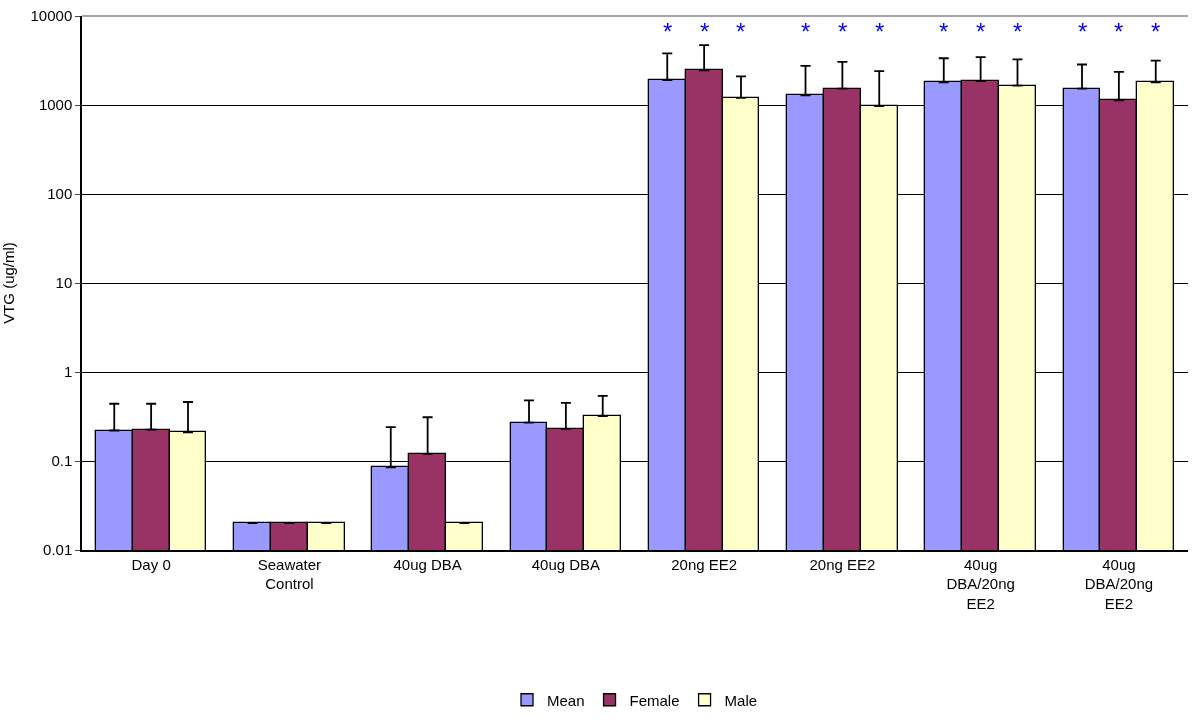  What do you see at coordinates (60, 194) in the screenshot?
I see `y-tick-label: 100` at bounding box center [60, 194].